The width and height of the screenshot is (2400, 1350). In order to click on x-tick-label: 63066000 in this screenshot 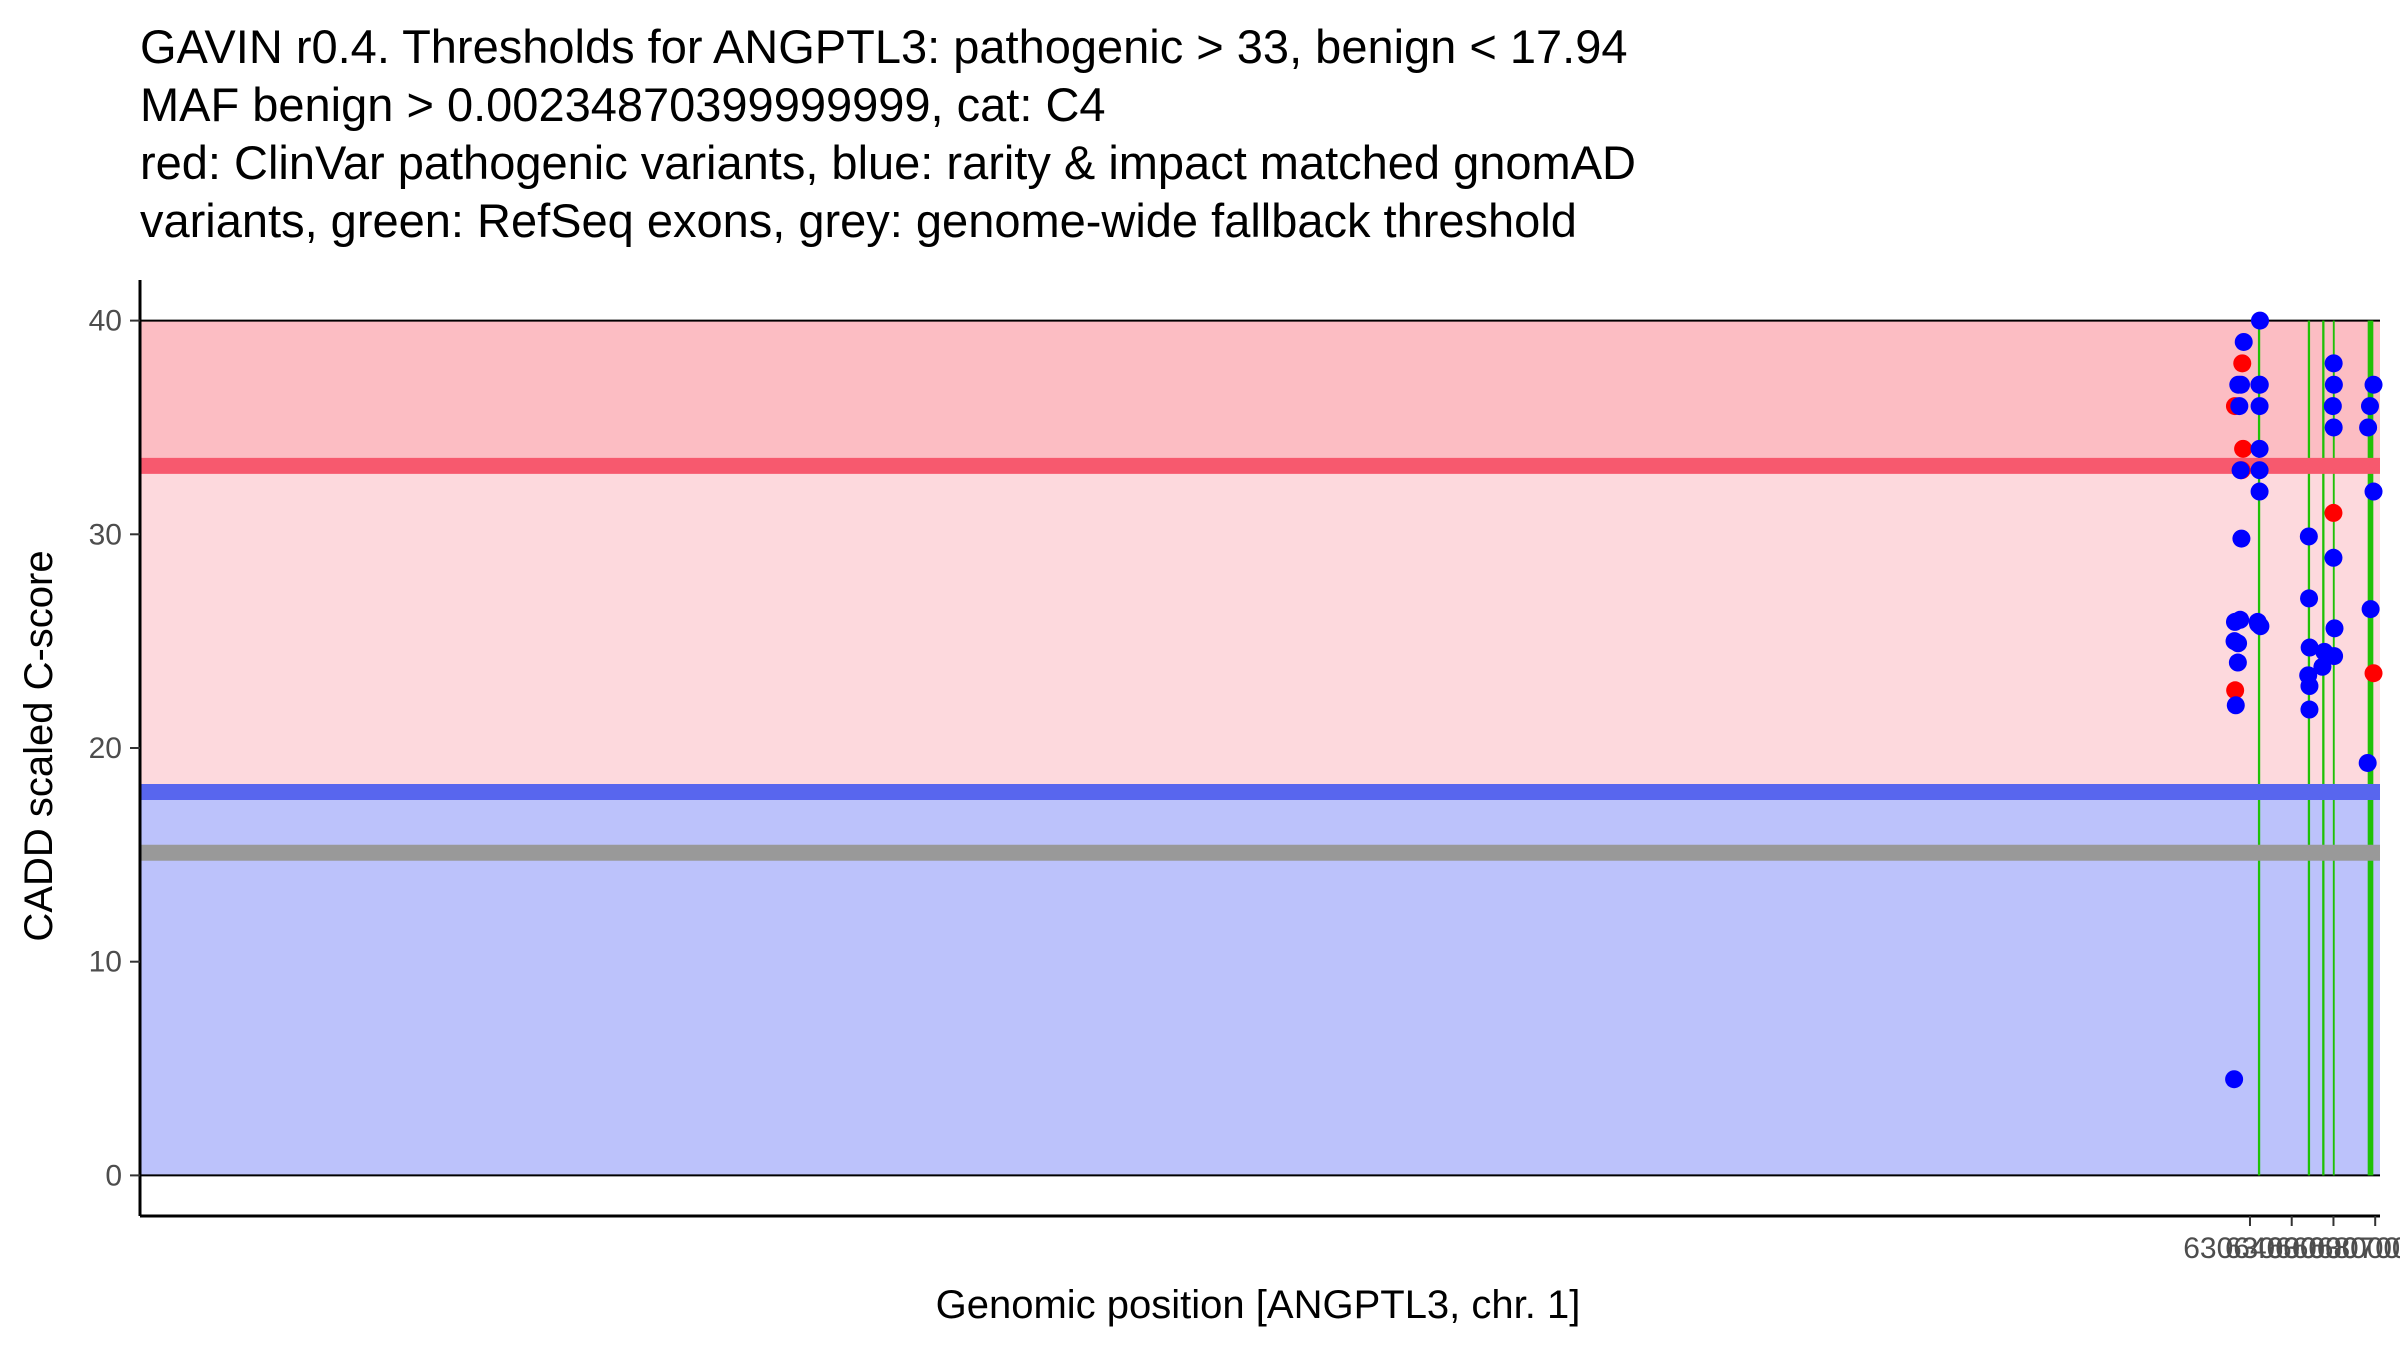, I will do `click(2291, 1248)`.